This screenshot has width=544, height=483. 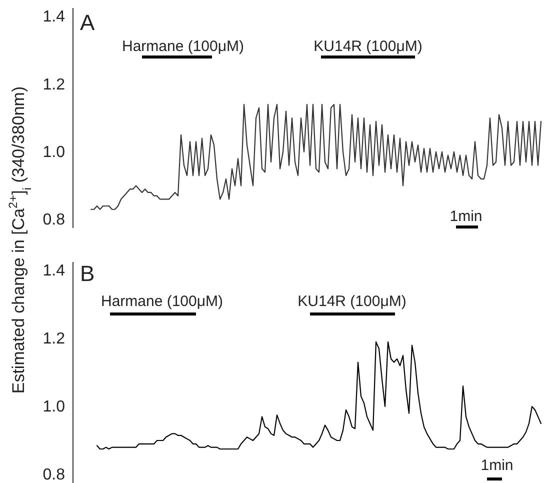 What do you see at coordinates (87, 273) in the screenshot?
I see `chart-title: B` at bounding box center [87, 273].